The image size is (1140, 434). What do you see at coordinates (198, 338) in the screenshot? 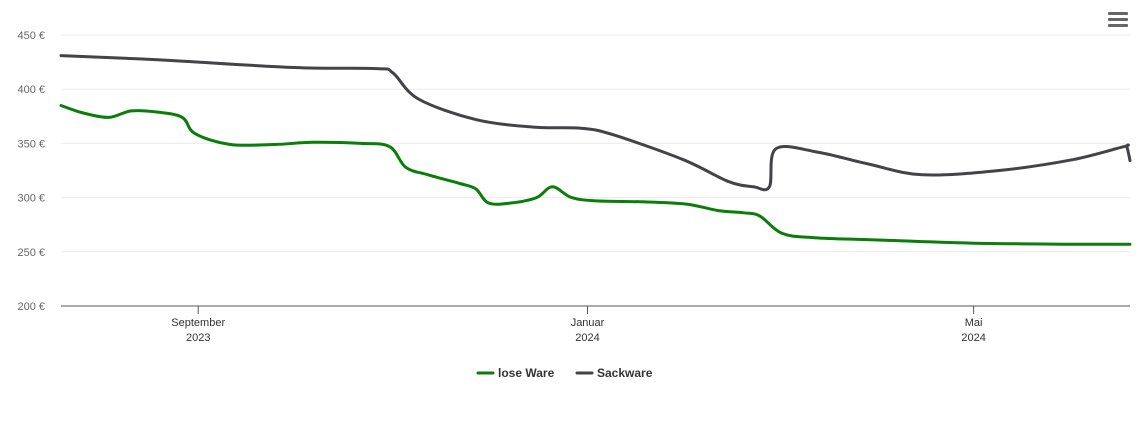
I see `x-tick-label-year: 2023` at bounding box center [198, 338].